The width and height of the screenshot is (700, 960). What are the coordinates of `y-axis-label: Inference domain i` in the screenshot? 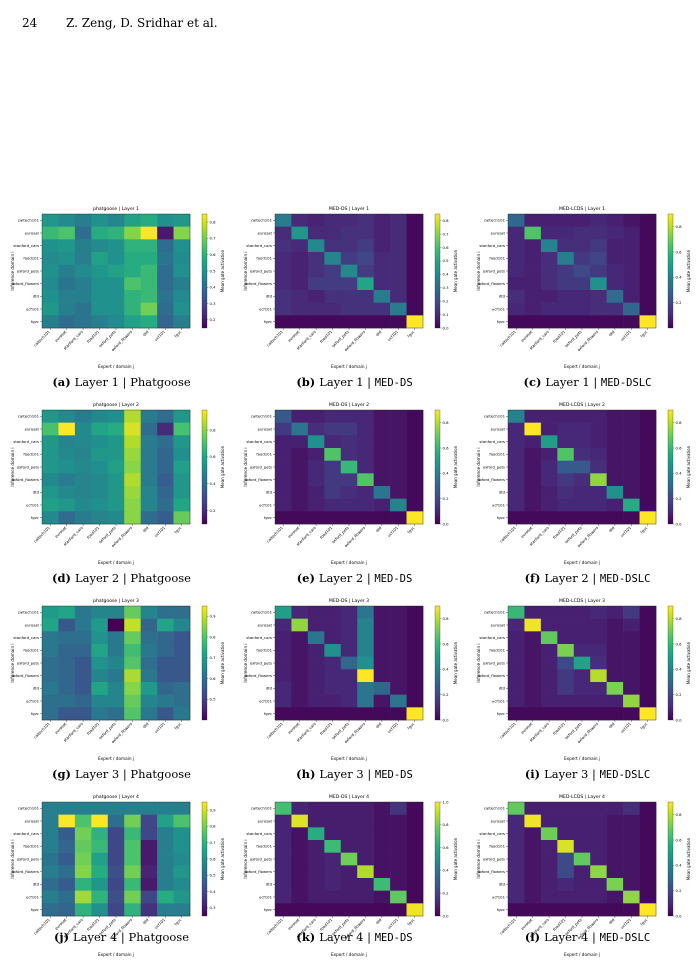 It's located at (245, 858).